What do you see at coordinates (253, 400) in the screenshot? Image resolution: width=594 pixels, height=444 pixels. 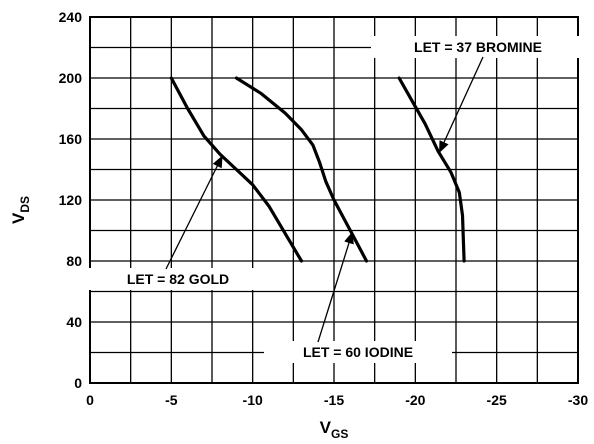 I see `x-tick-label: -10` at bounding box center [253, 400].